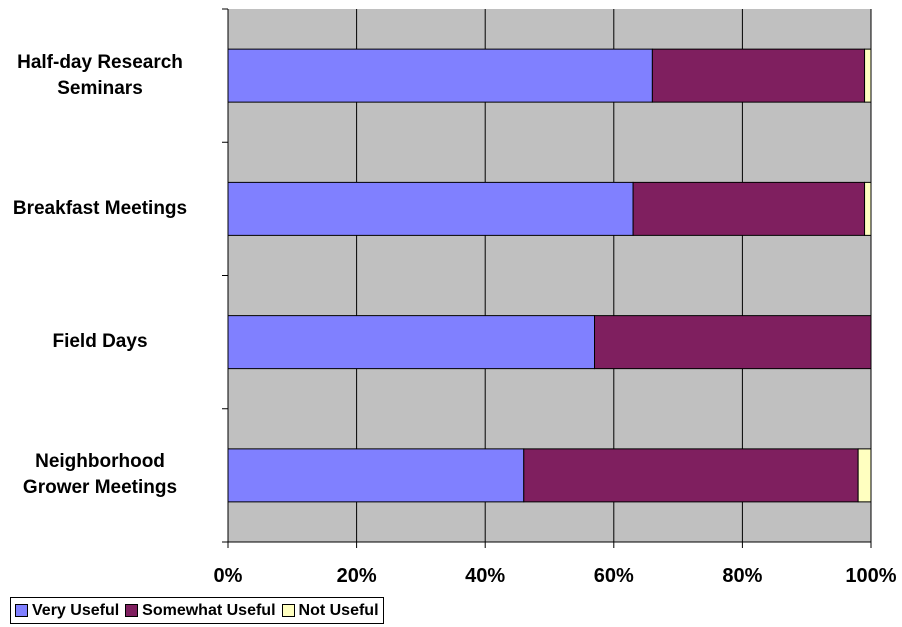  Describe the element at coordinates (100, 62) in the screenshot. I see `category-label-line: Half-day Research` at that location.